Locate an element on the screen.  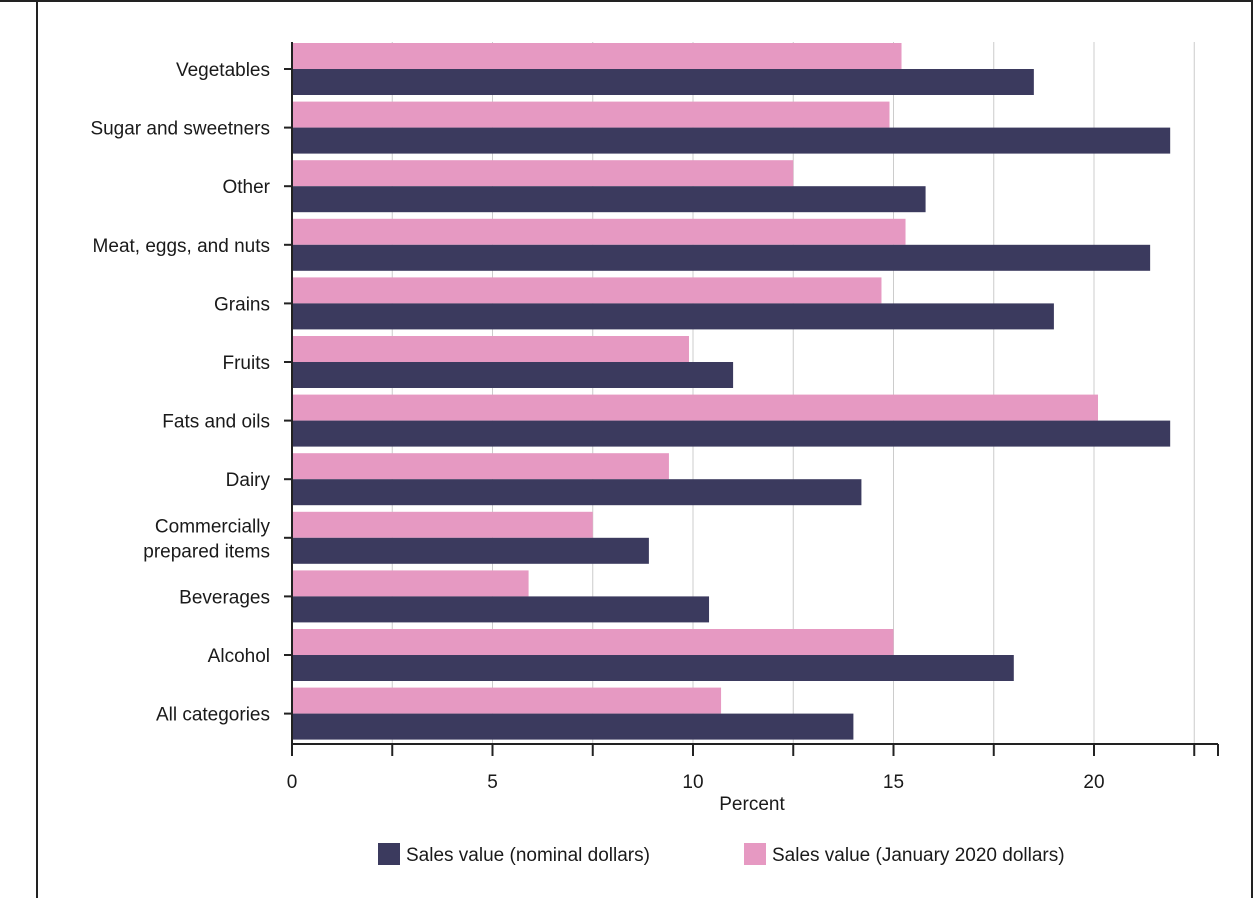
category-label: Vegetables is located at coordinates (223, 70).